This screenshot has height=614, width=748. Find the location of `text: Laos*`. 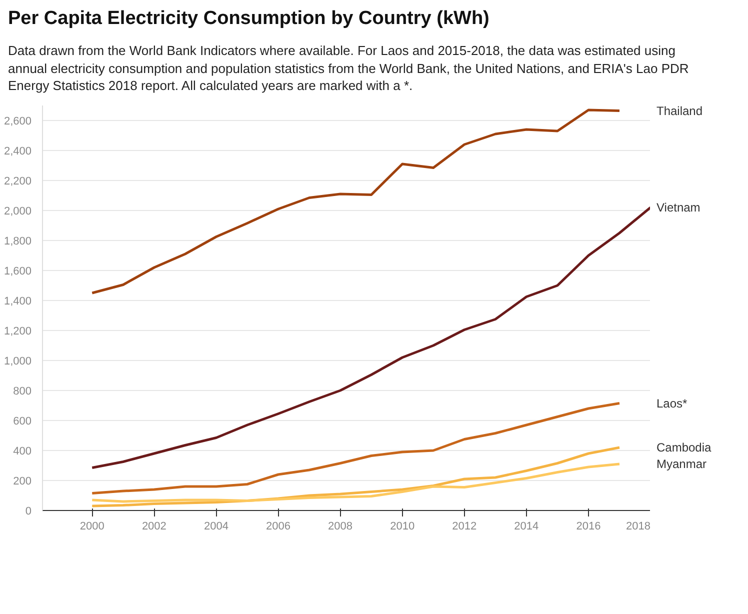

text: Laos* is located at coordinates (672, 403).